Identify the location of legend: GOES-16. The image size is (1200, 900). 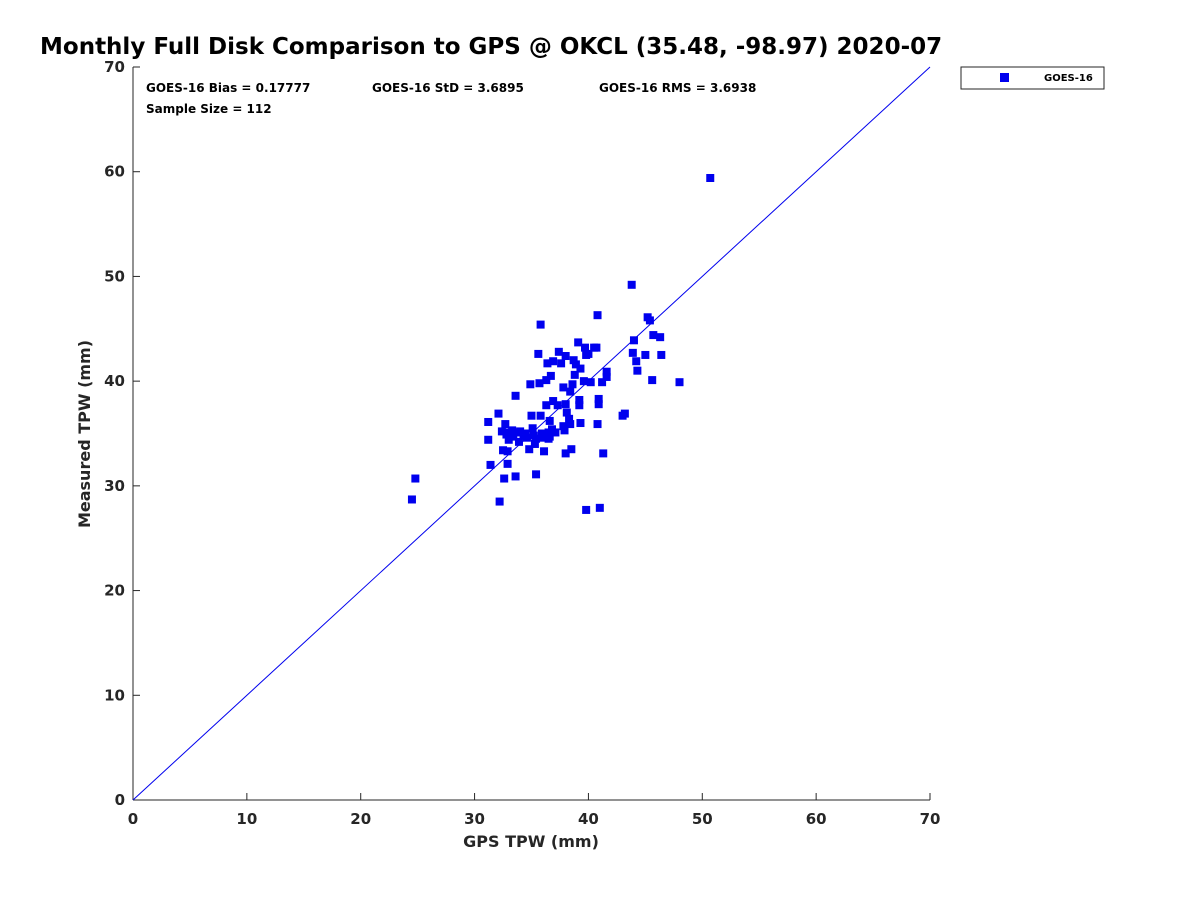
(1032, 78).